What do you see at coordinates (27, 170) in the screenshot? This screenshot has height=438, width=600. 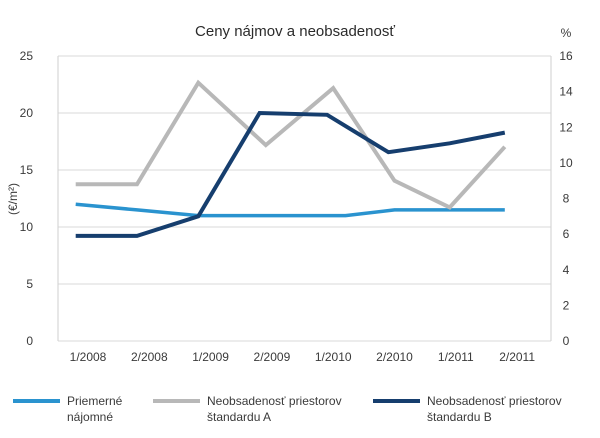 I see `left-tick-label: 15` at bounding box center [27, 170].